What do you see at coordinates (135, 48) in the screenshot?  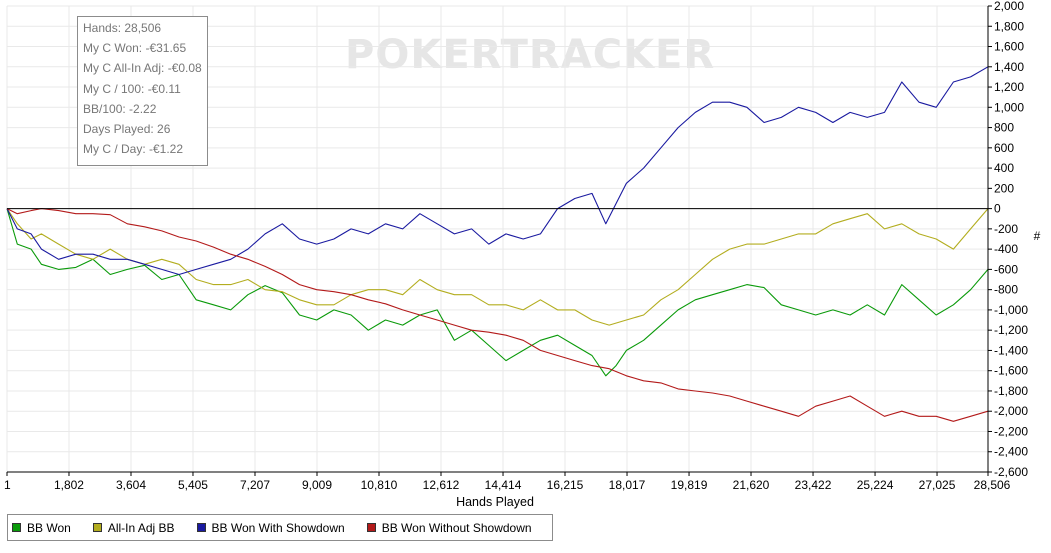 I see `stats-my-c-won: My C Won: -€31.65` at bounding box center [135, 48].